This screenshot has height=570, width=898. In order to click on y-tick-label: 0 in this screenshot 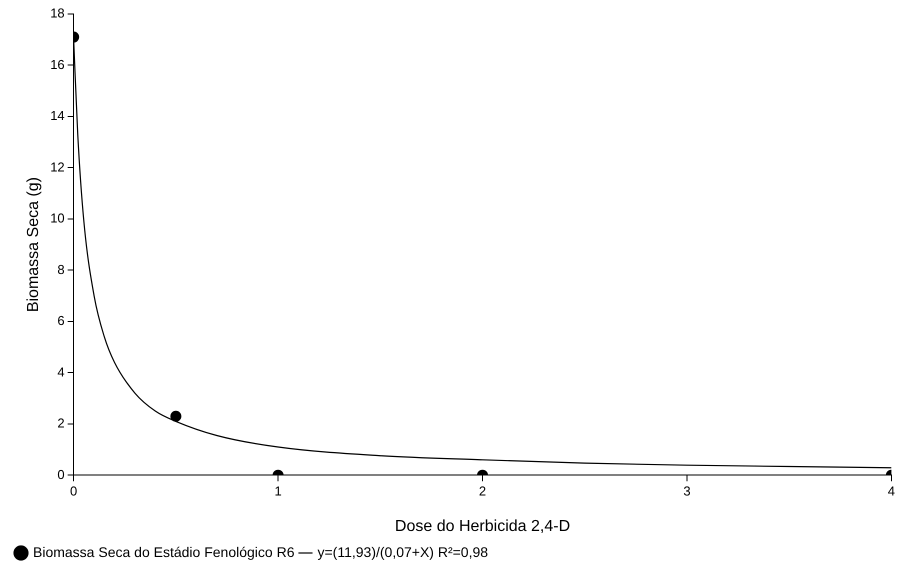, I will do `click(61, 474)`.